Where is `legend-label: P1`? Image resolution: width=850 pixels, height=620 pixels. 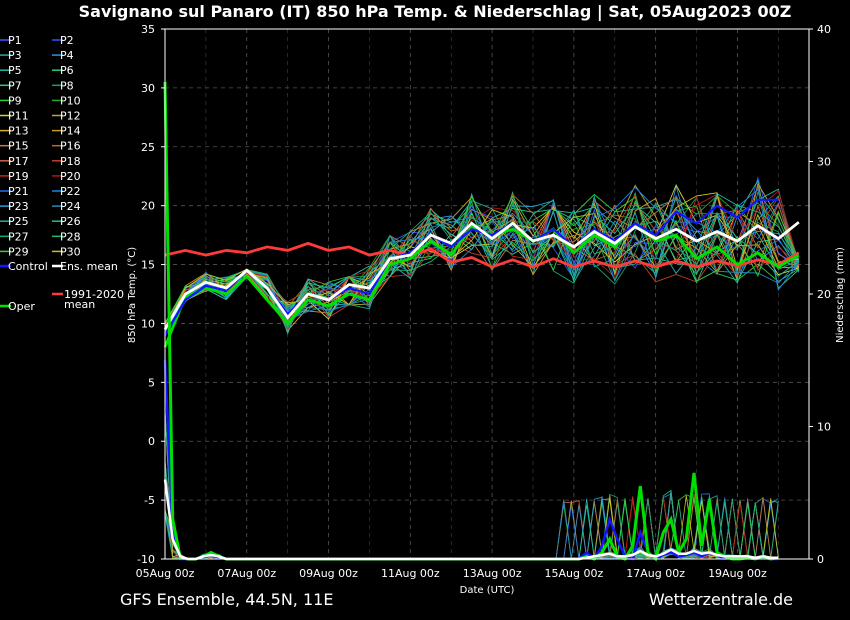 legend-label: P1 is located at coordinates (15, 40).